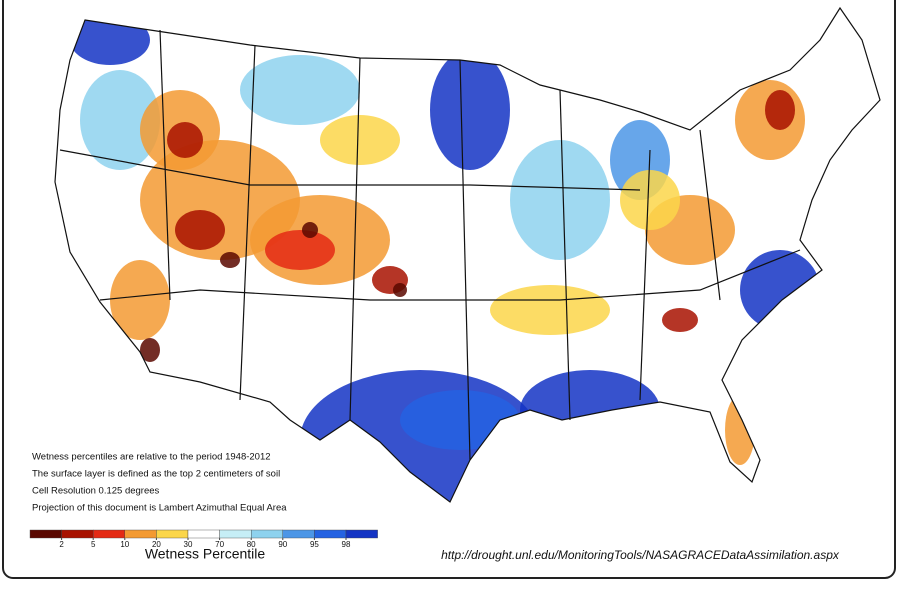 The height and width of the screenshot is (600, 900). Describe the element at coordinates (124, 544) in the screenshot. I see `legend-tick-label: 10` at that location.